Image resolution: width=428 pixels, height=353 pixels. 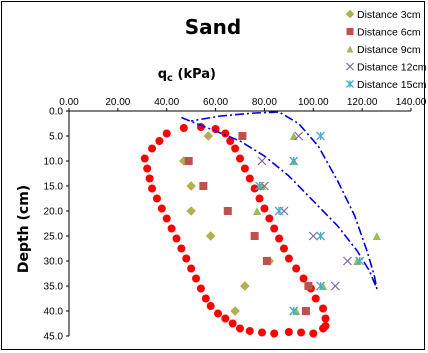 I want to click on x-axis-label: qc (kPa), so click(x=187, y=75).